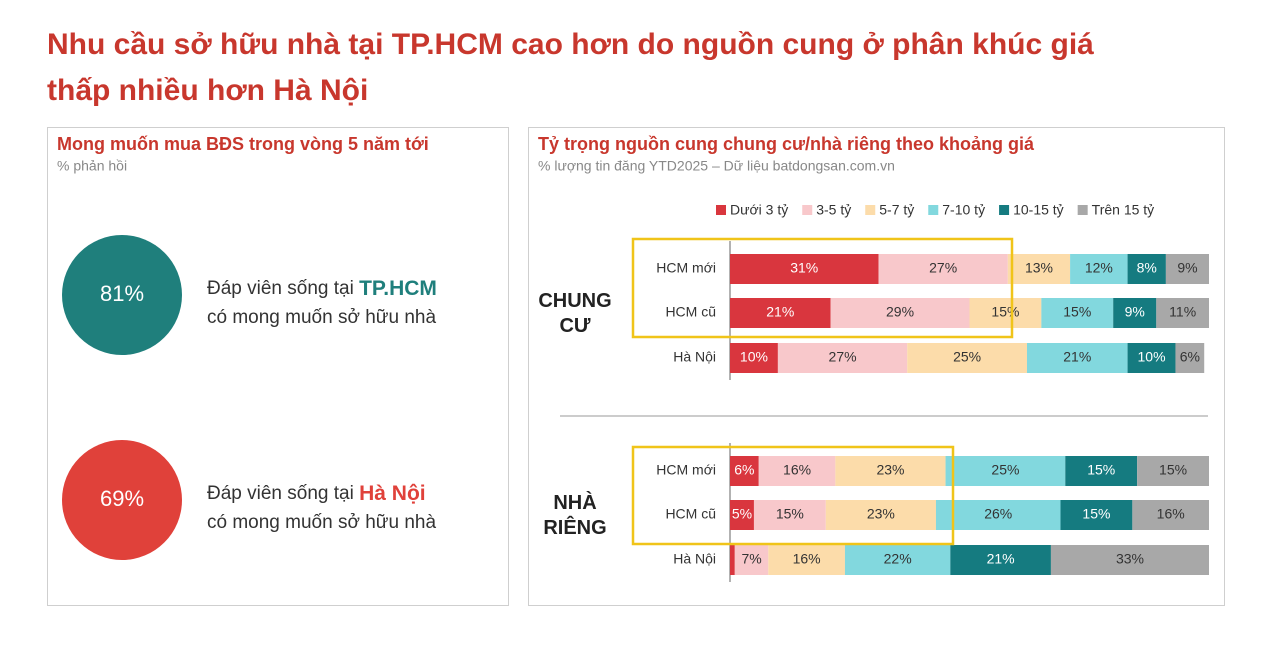 This screenshot has height=664, width=1280. I want to click on legend-label: 7-10 tỷ, so click(963, 210).